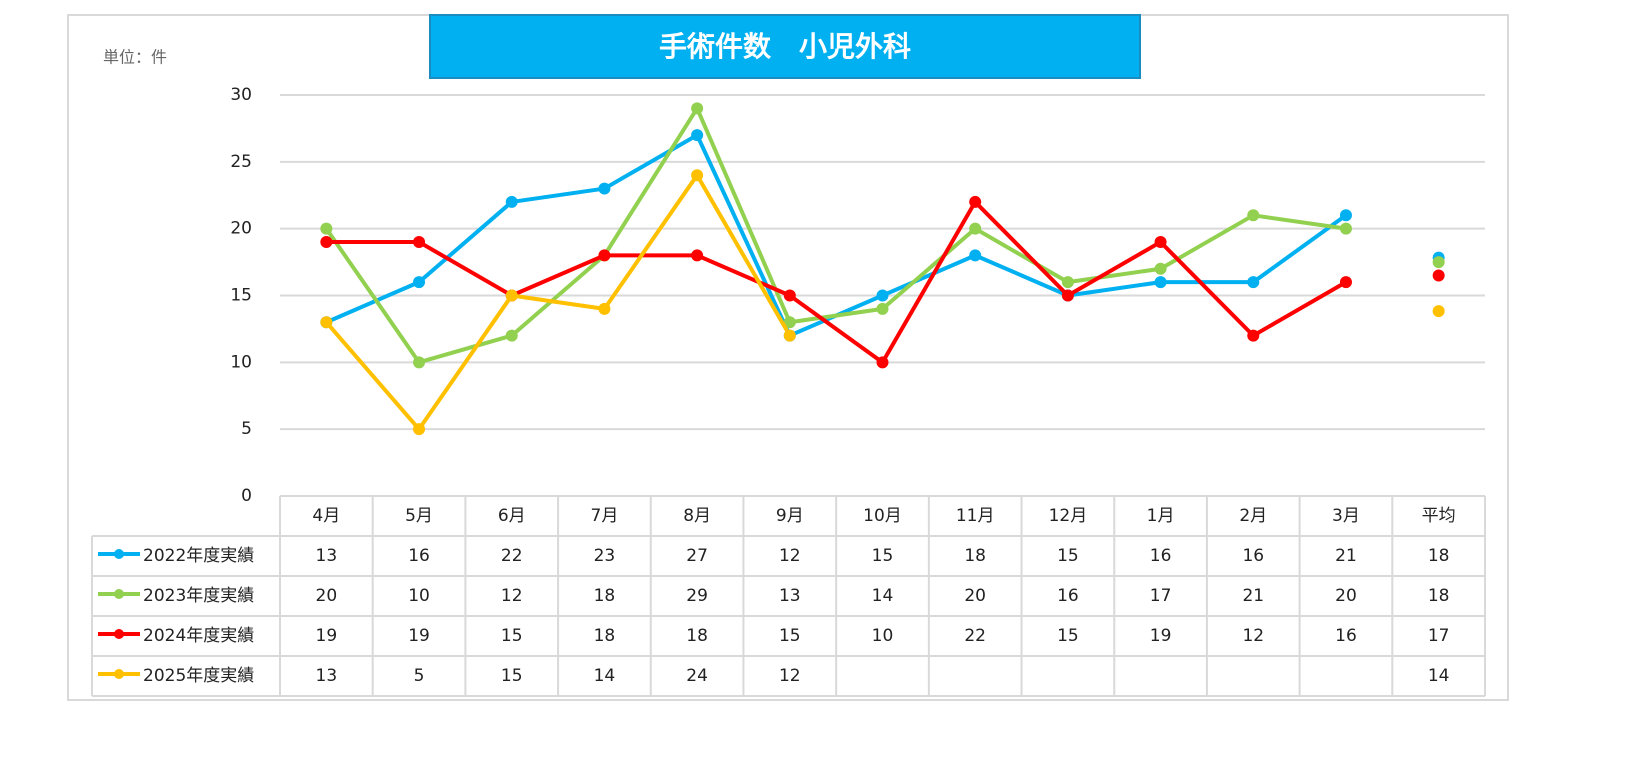  Describe the element at coordinates (198, 676) in the screenshot. I see `legend-label: 2025年度実績` at that location.